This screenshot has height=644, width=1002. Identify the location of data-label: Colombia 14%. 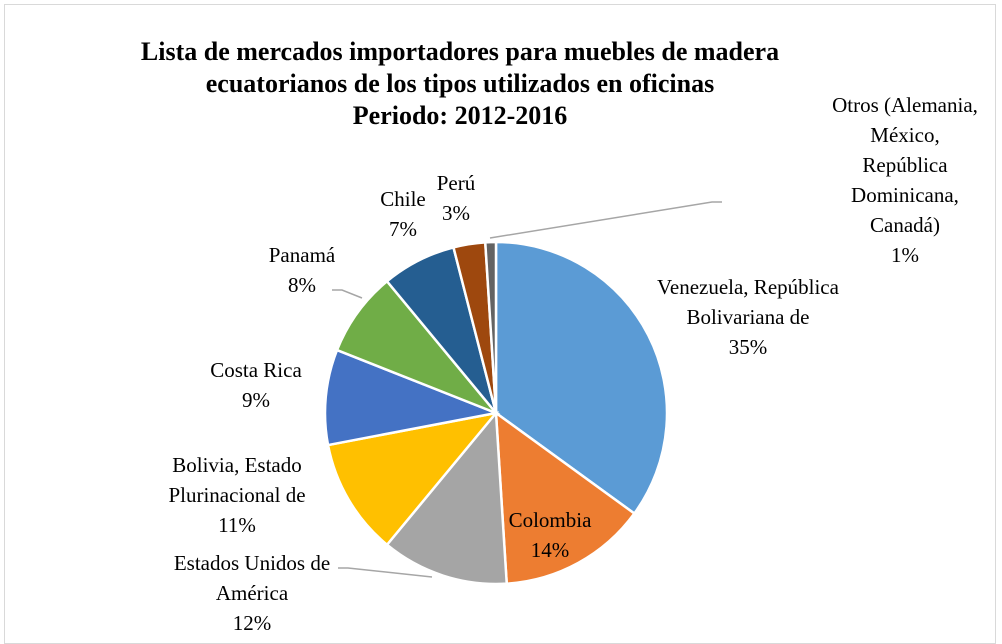
(550, 535).